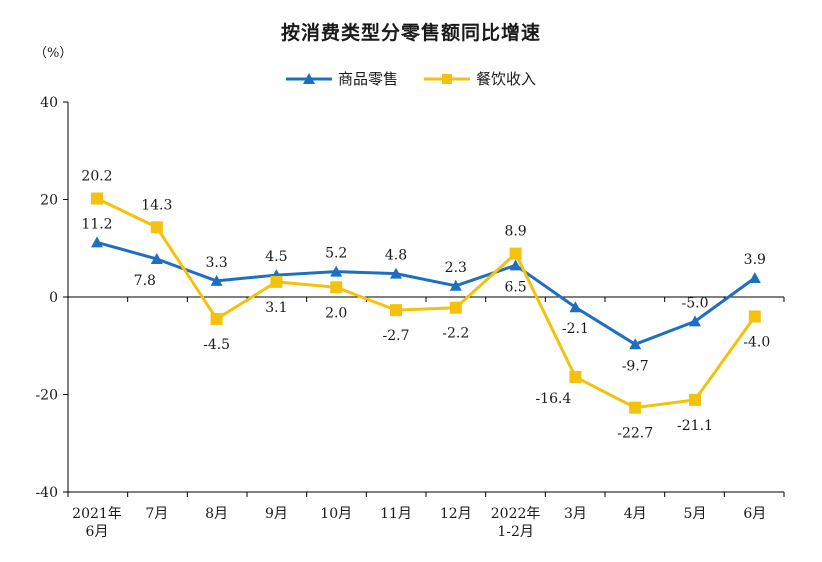 This screenshot has height=562, width=822. Describe the element at coordinates (46, 493) in the screenshot. I see `y-tick-label: -40` at that location.